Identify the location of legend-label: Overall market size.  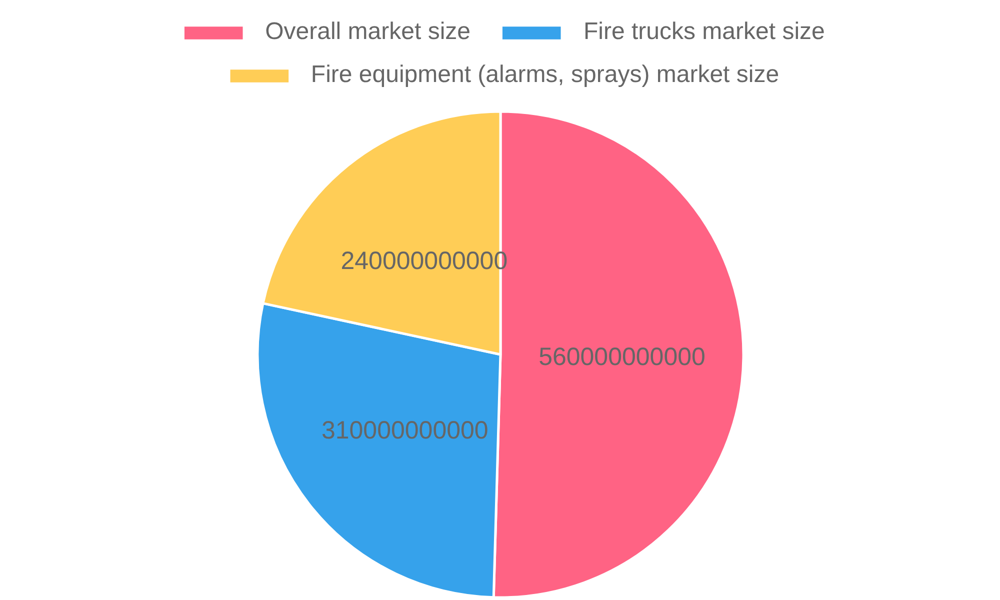
(368, 32).